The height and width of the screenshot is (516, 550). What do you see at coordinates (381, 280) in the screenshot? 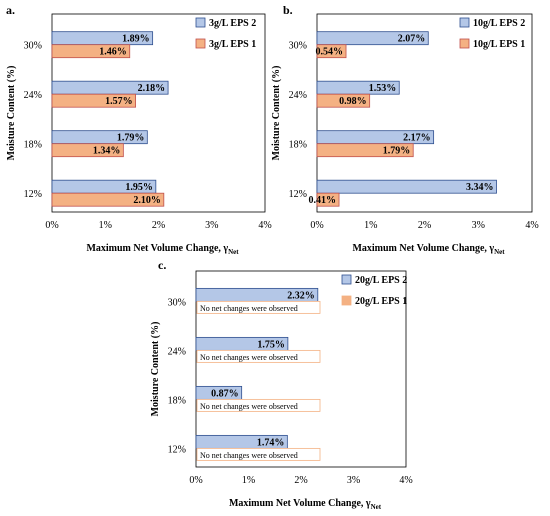
I see `legend-label: 20g/L EPS 2` at bounding box center [381, 280].